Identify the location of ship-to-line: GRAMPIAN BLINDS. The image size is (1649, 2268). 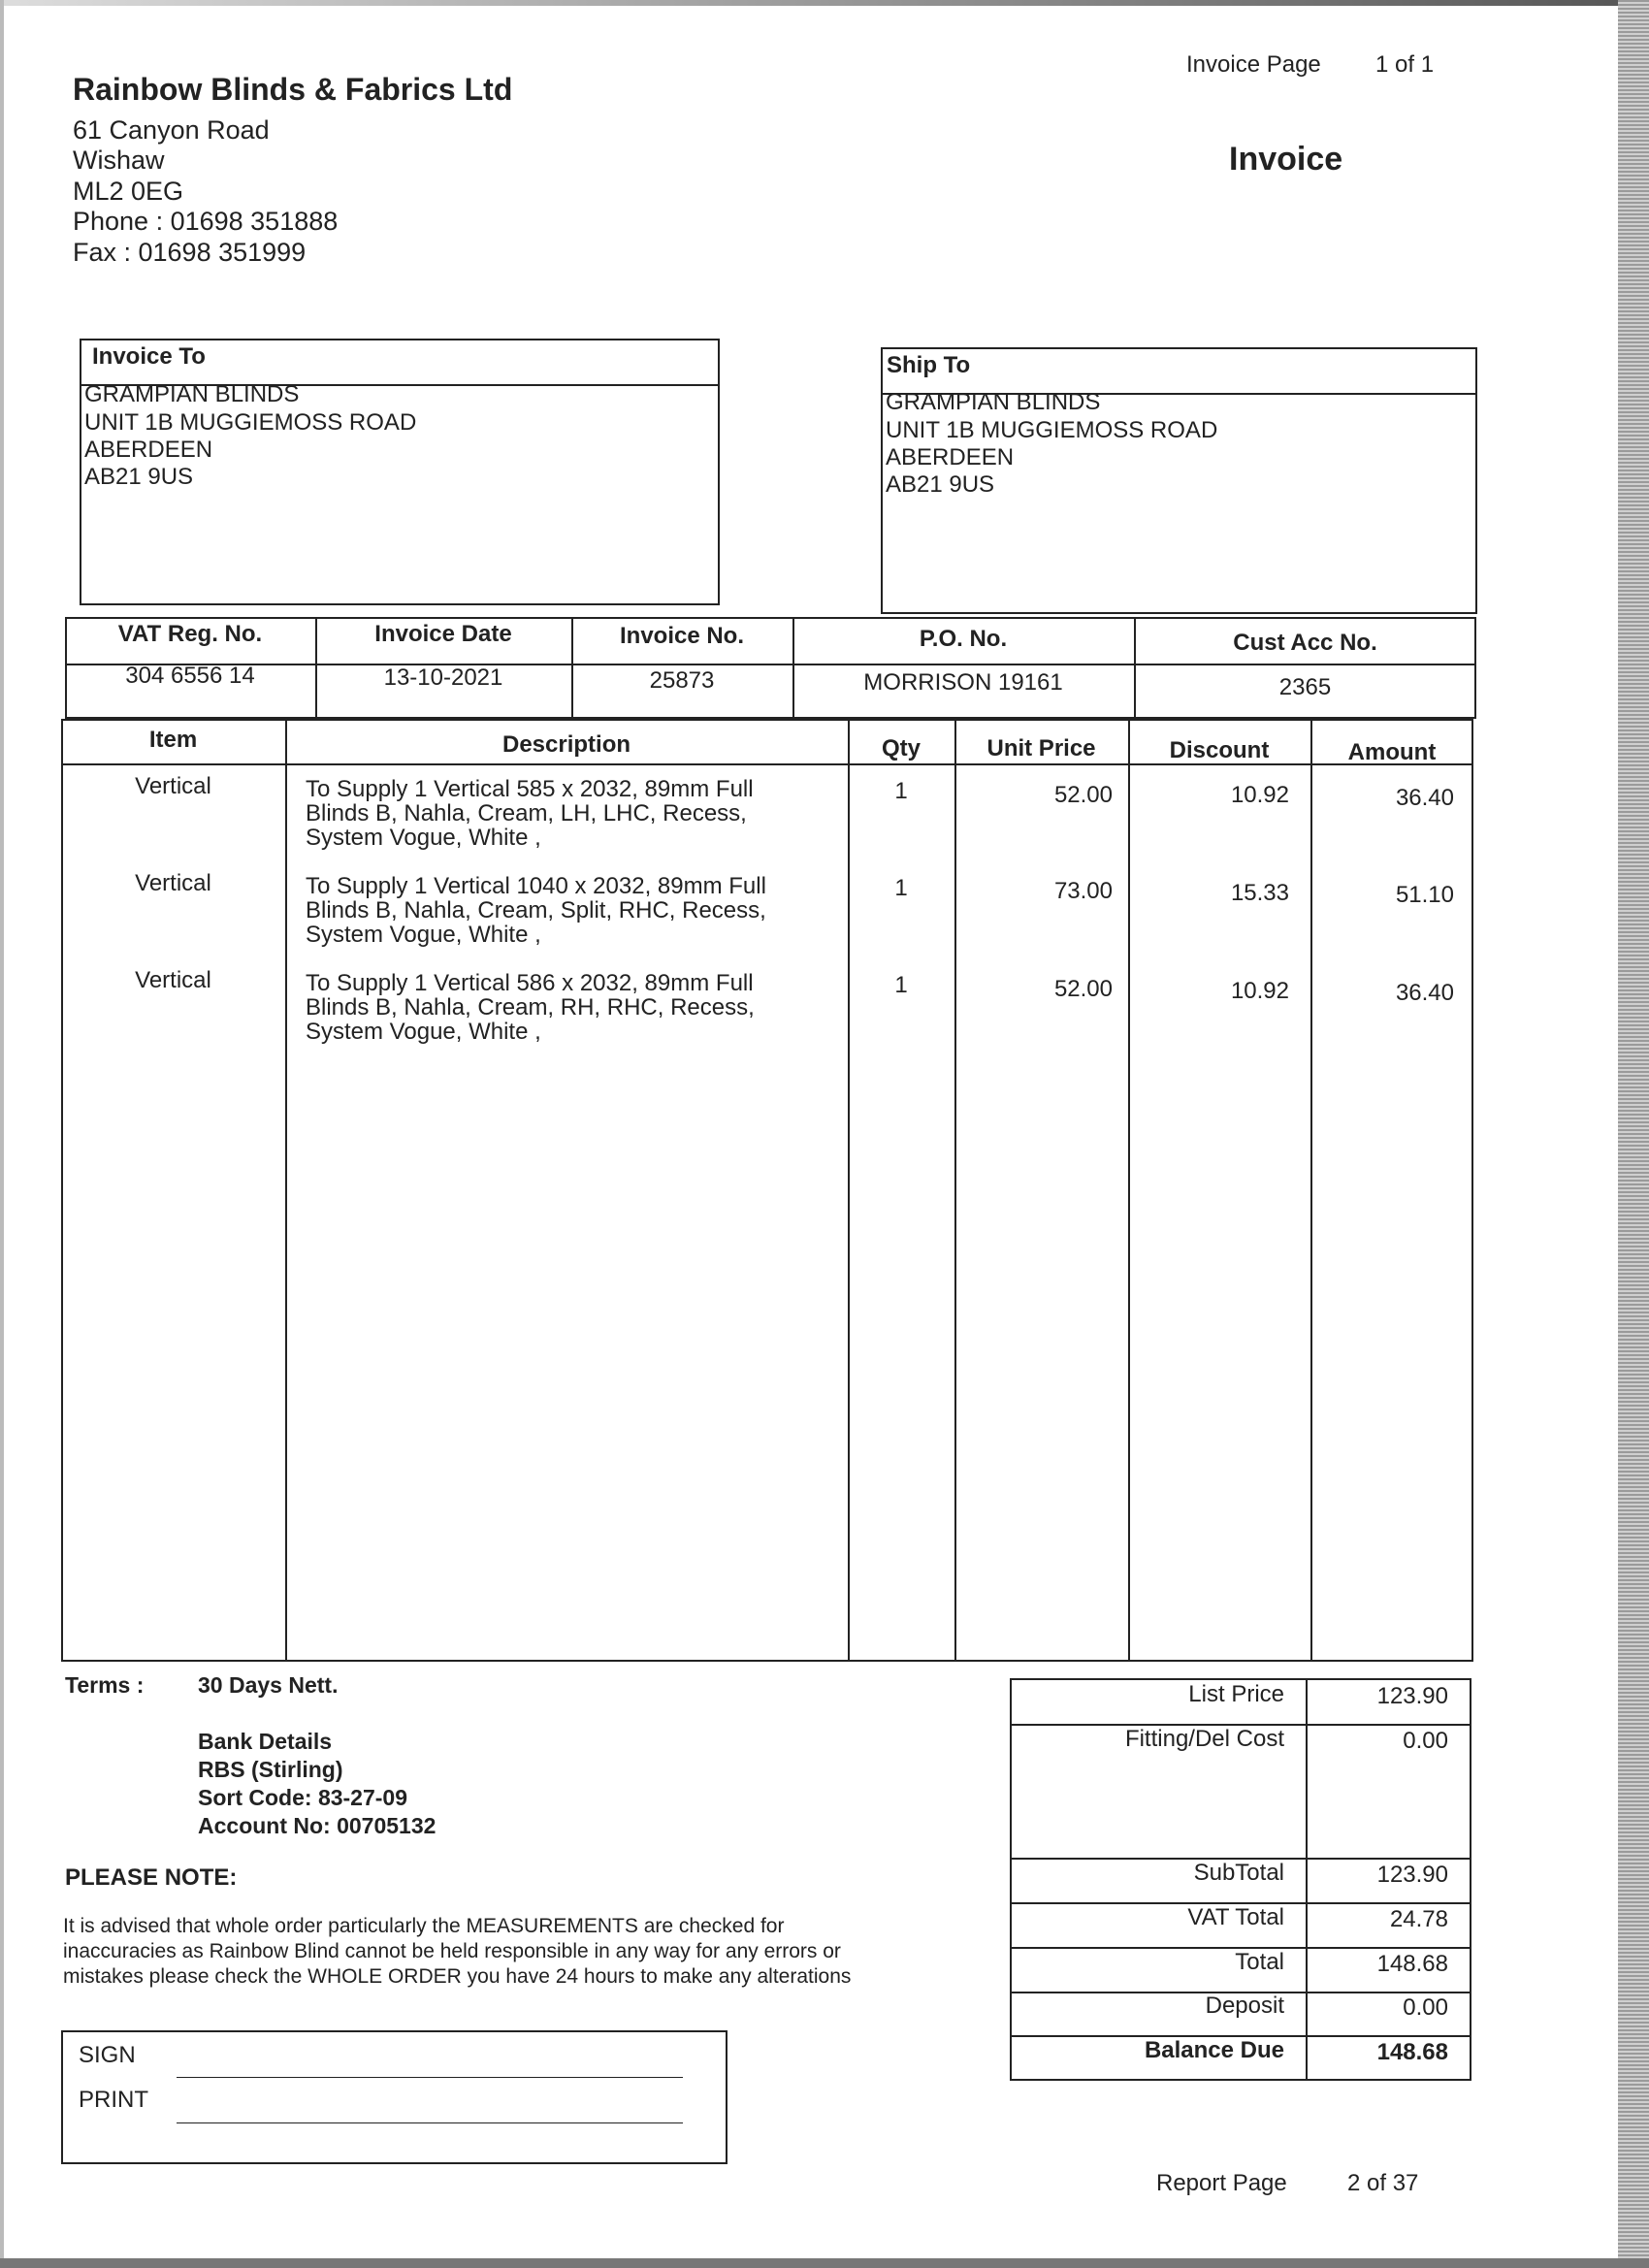
(993, 402).